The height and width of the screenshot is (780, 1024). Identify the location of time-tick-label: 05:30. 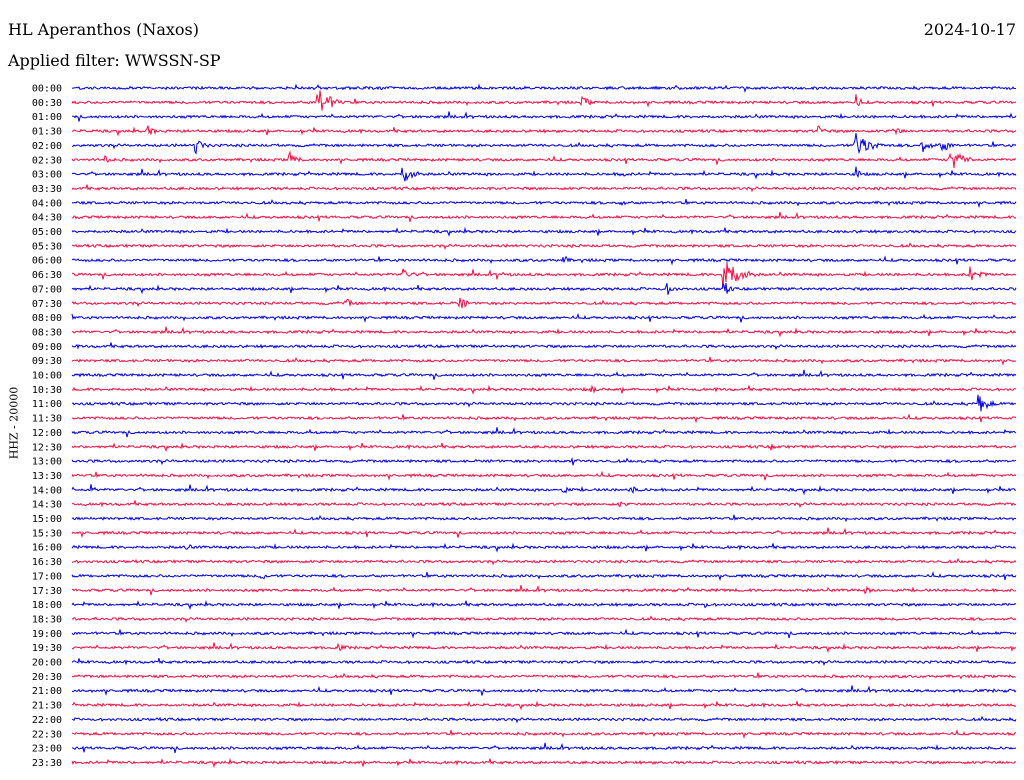
(47, 246).